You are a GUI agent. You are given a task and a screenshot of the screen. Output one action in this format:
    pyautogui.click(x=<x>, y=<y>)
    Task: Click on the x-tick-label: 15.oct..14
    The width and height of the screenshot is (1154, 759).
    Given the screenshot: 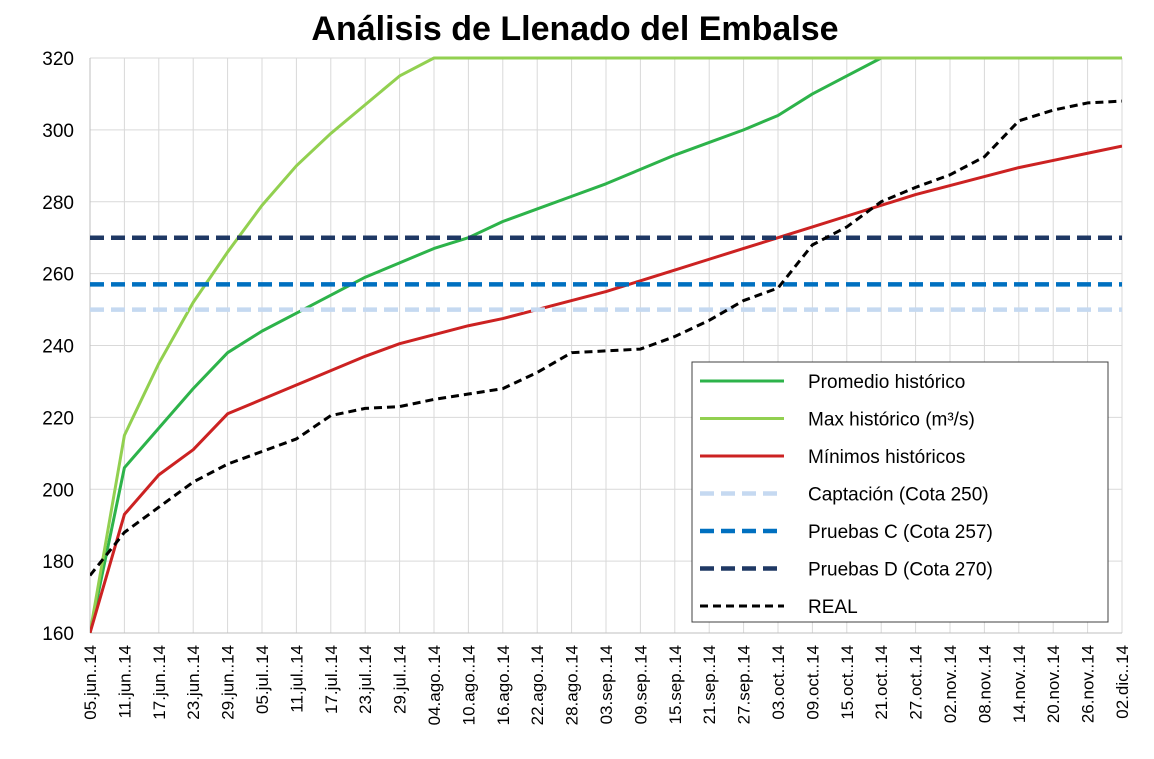 What is the action you would take?
    pyautogui.click(x=847, y=682)
    